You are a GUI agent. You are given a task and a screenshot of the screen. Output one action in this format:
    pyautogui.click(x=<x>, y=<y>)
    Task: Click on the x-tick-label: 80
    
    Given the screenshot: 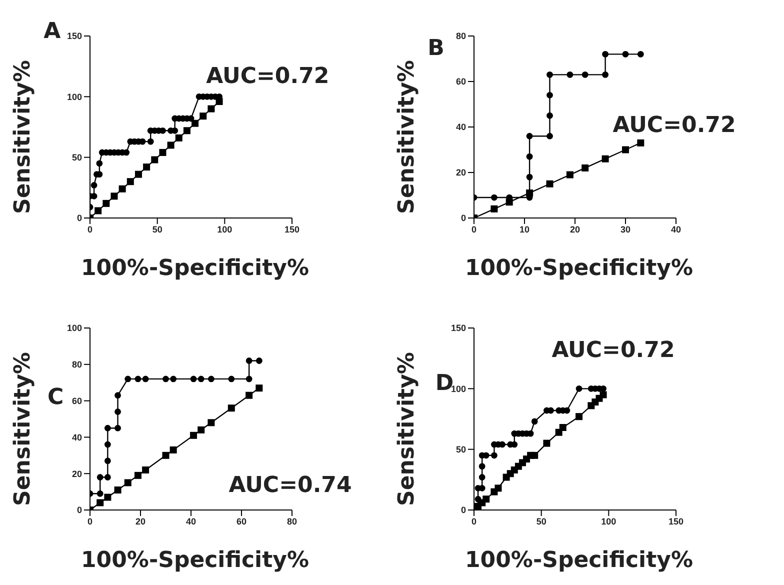 What is the action you would take?
    pyautogui.click(x=292, y=521)
    